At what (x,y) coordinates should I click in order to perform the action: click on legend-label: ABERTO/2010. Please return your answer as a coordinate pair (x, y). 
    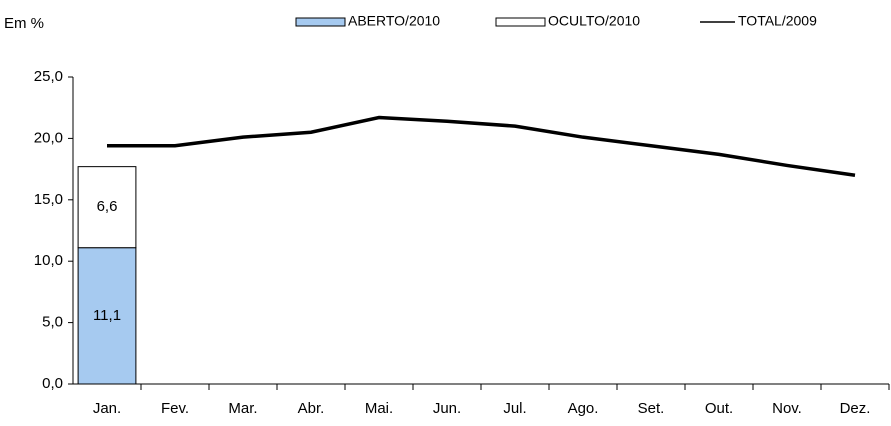
    Looking at the image, I should click on (394, 21).